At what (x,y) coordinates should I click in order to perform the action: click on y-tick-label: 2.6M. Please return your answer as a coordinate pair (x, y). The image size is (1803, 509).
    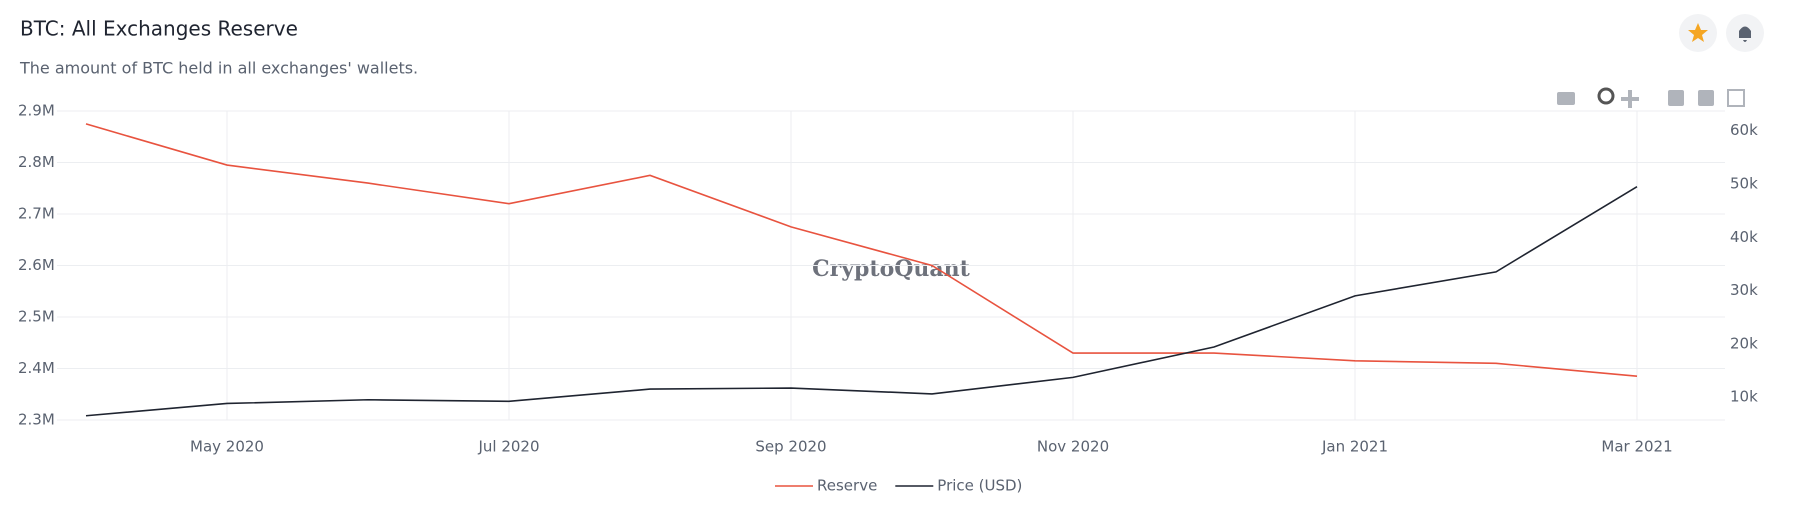
    Looking at the image, I should click on (36, 265).